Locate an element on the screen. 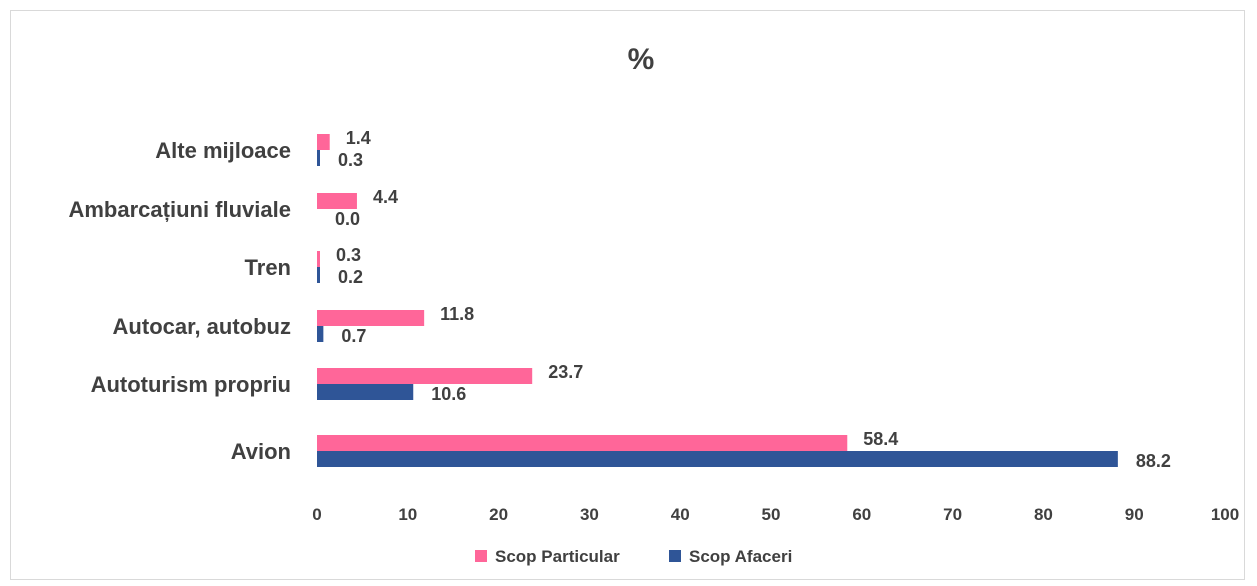 This screenshot has width=1257, height=586. data-label: 23.7 is located at coordinates (565, 372).